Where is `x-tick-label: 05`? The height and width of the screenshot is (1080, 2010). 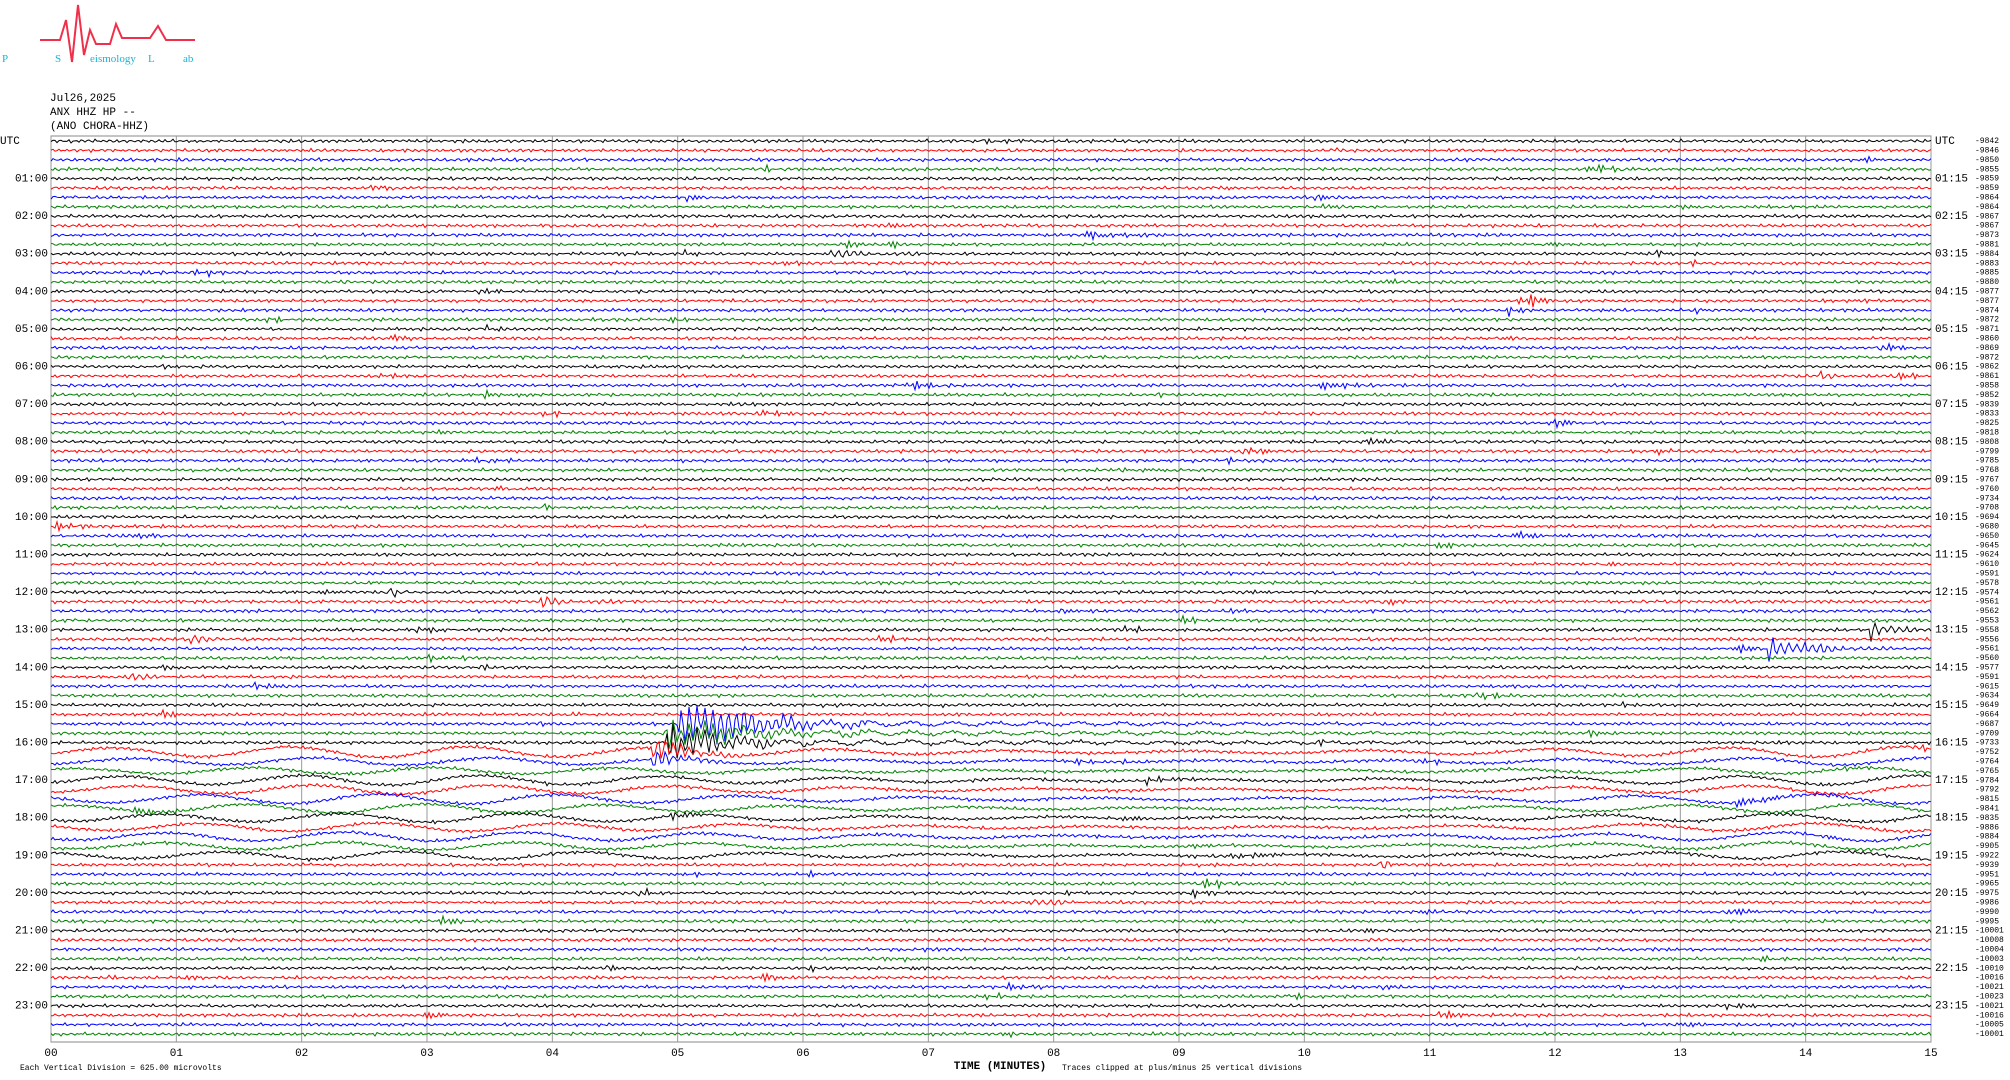
x-tick-label: 05 is located at coordinates (677, 1054).